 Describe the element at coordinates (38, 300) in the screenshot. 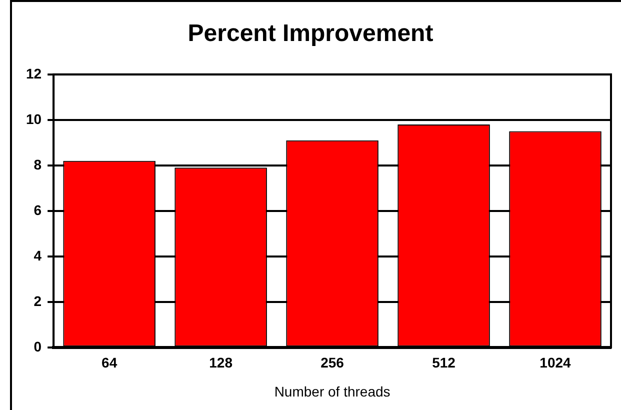

I see `y-tick-label: 2` at that location.